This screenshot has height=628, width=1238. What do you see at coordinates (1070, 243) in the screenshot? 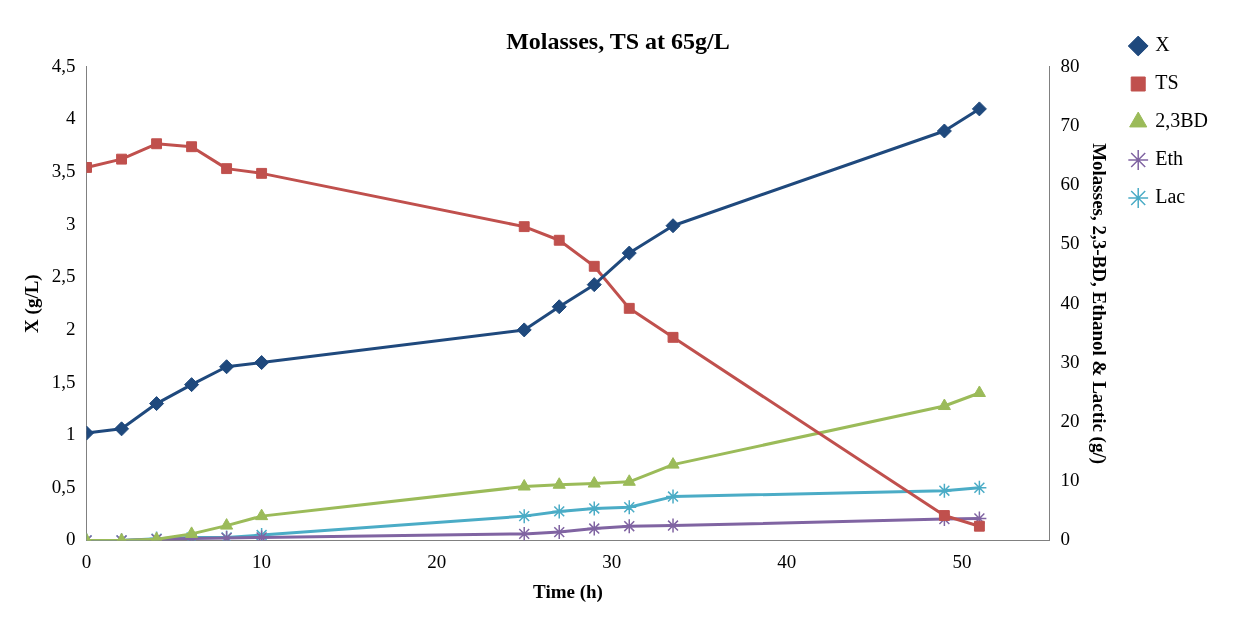
I see `y2-tick-label: 50` at bounding box center [1070, 243].